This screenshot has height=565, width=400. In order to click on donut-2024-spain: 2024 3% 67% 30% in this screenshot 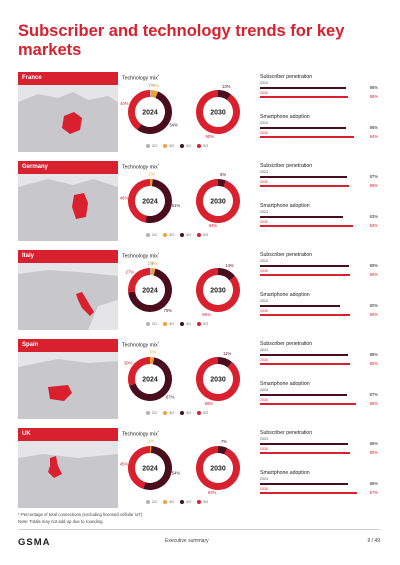, I will do `click(149, 375)`.